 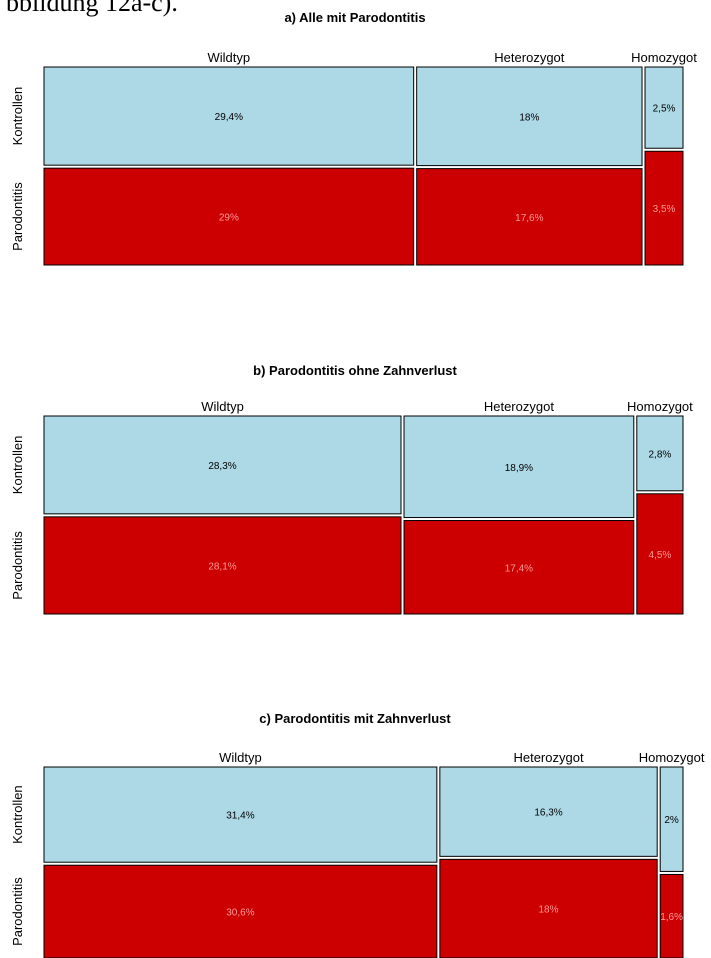 I want to click on chart-title: a) Alle mit Parodontitis, so click(x=354, y=17).